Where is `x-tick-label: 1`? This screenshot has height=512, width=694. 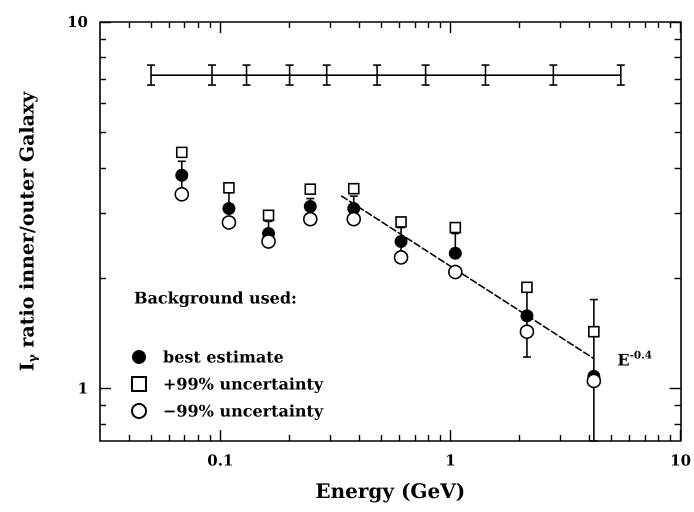
x-tick-label: 1 is located at coordinates (450, 461).